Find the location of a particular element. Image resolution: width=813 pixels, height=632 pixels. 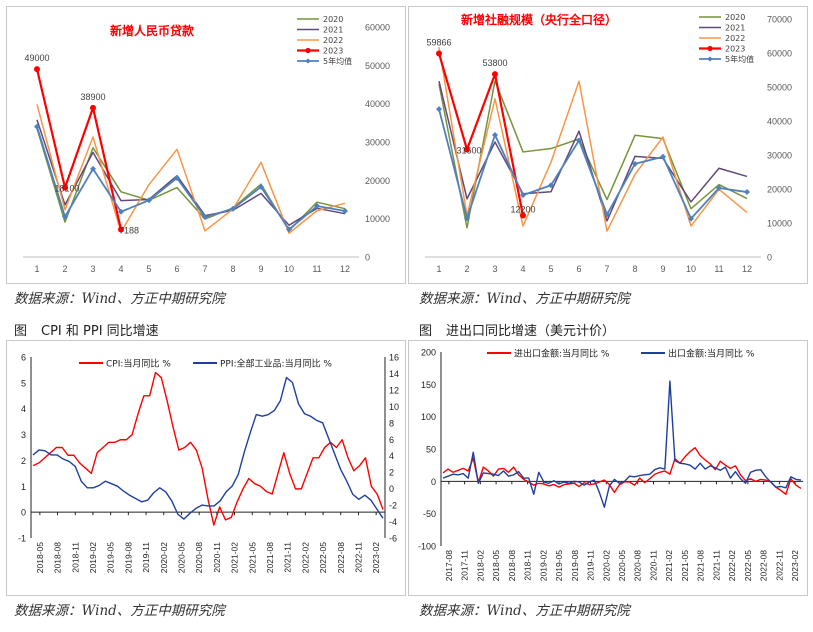

y-left-tick-label: -50 is located at coordinates (429, 514).